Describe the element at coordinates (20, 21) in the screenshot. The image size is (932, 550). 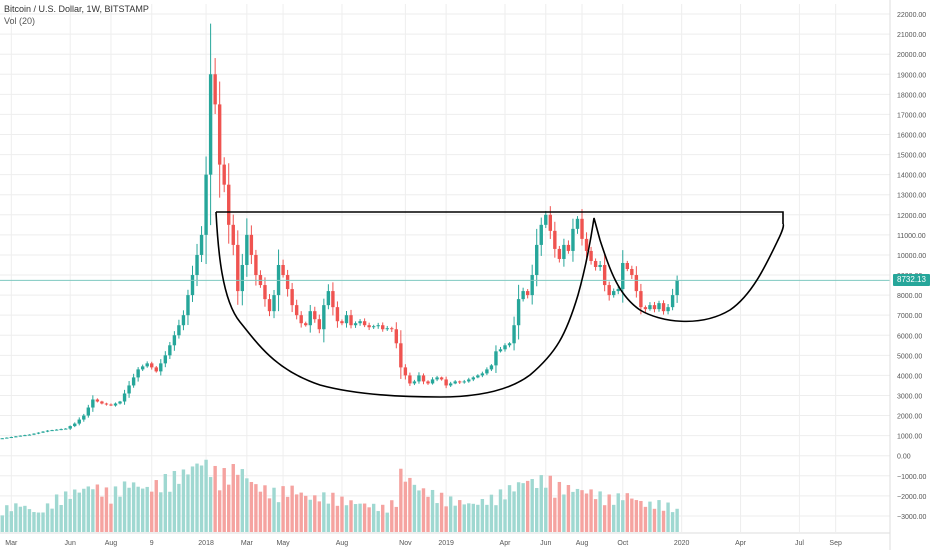
I see `volume-legend: Vol (20)` at that location.